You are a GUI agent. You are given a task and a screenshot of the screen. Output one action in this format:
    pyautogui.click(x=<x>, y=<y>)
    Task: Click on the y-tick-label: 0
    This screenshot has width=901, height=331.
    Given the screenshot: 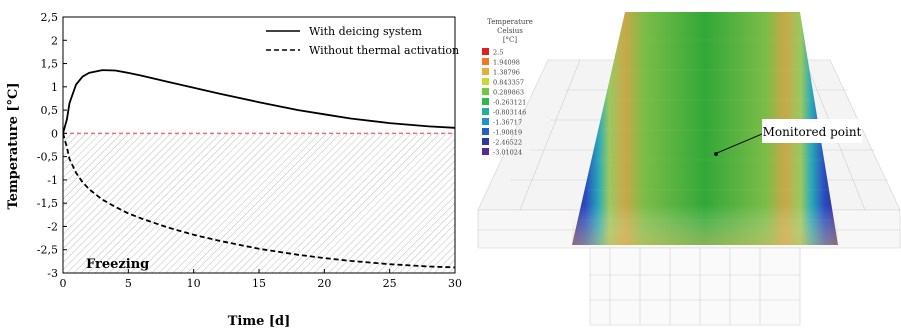 What is the action you would take?
    pyautogui.click(x=54, y=133)
    